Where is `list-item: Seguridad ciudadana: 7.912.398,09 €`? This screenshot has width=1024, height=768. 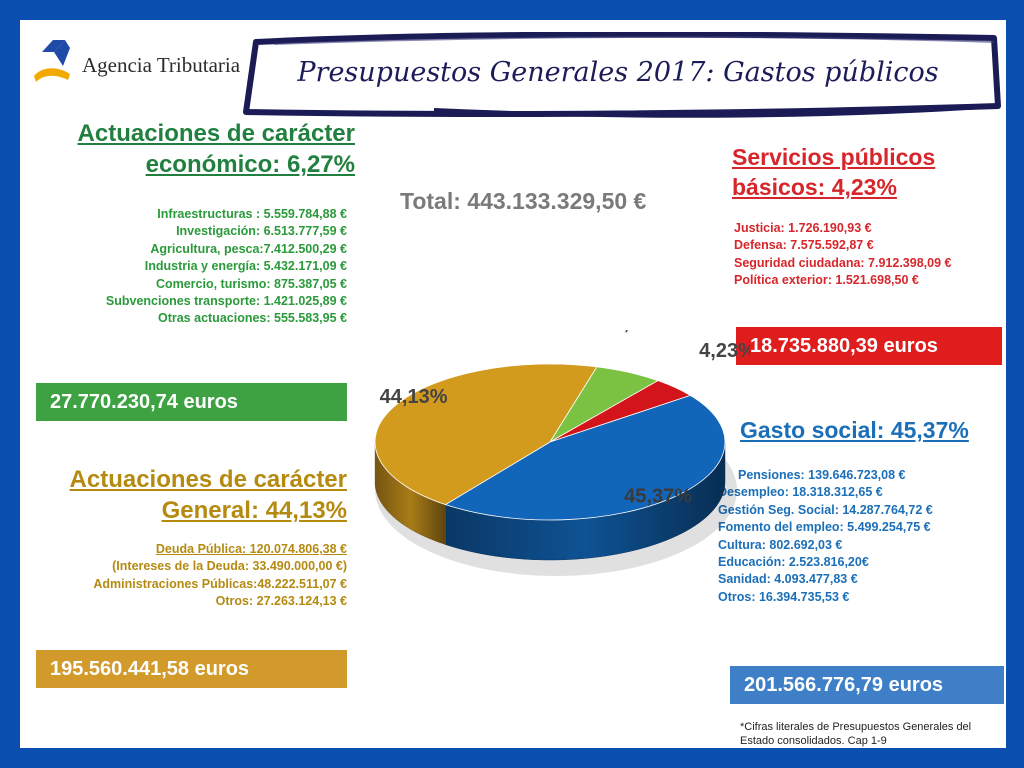
list-item: Seguridad ciudadana: 7.912.398,09 € is located at coordinates (843, 262).